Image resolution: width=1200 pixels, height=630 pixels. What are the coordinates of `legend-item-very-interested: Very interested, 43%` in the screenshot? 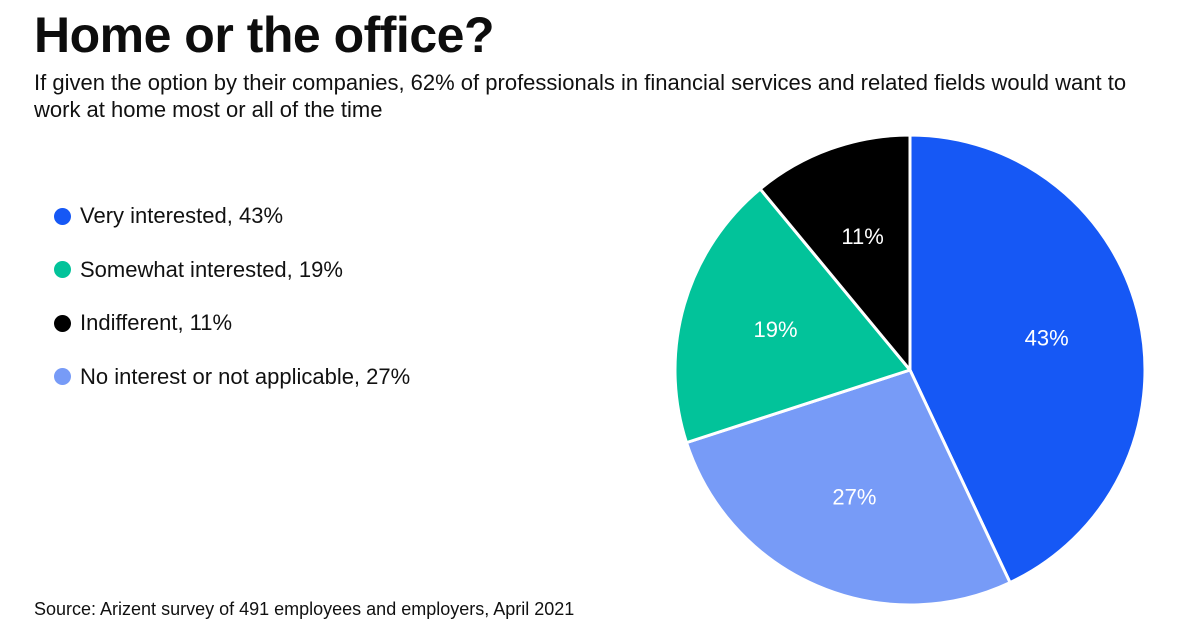 It's located at (232, 216).